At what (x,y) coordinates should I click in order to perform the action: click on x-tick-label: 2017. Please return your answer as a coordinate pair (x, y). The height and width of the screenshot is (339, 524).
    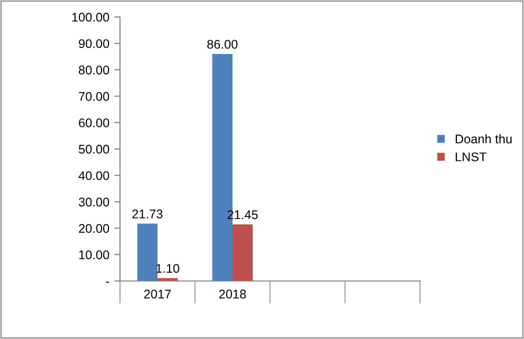
    Looking at the image, I should click on (157, 294).